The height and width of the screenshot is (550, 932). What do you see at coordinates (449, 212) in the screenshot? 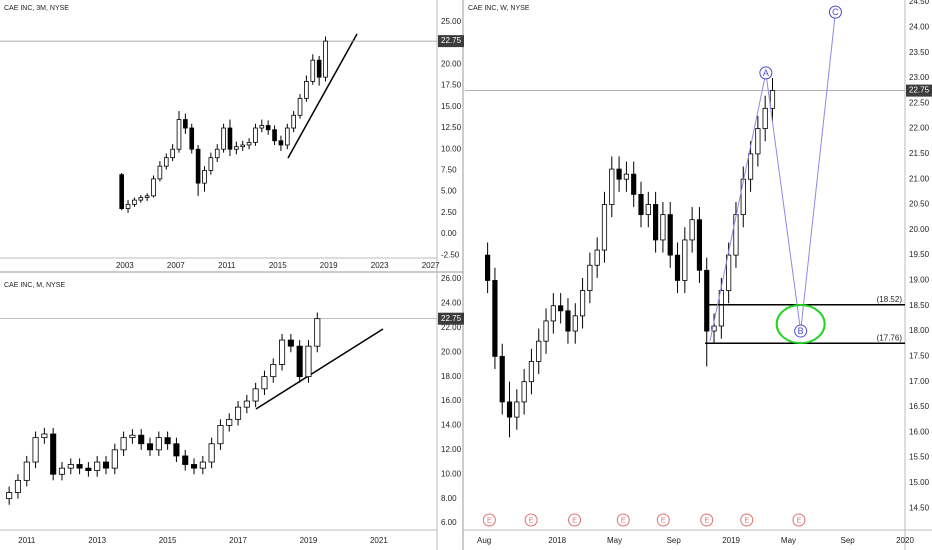
I see `y-tick-label: 2.50` at bounding box center [449, 212].